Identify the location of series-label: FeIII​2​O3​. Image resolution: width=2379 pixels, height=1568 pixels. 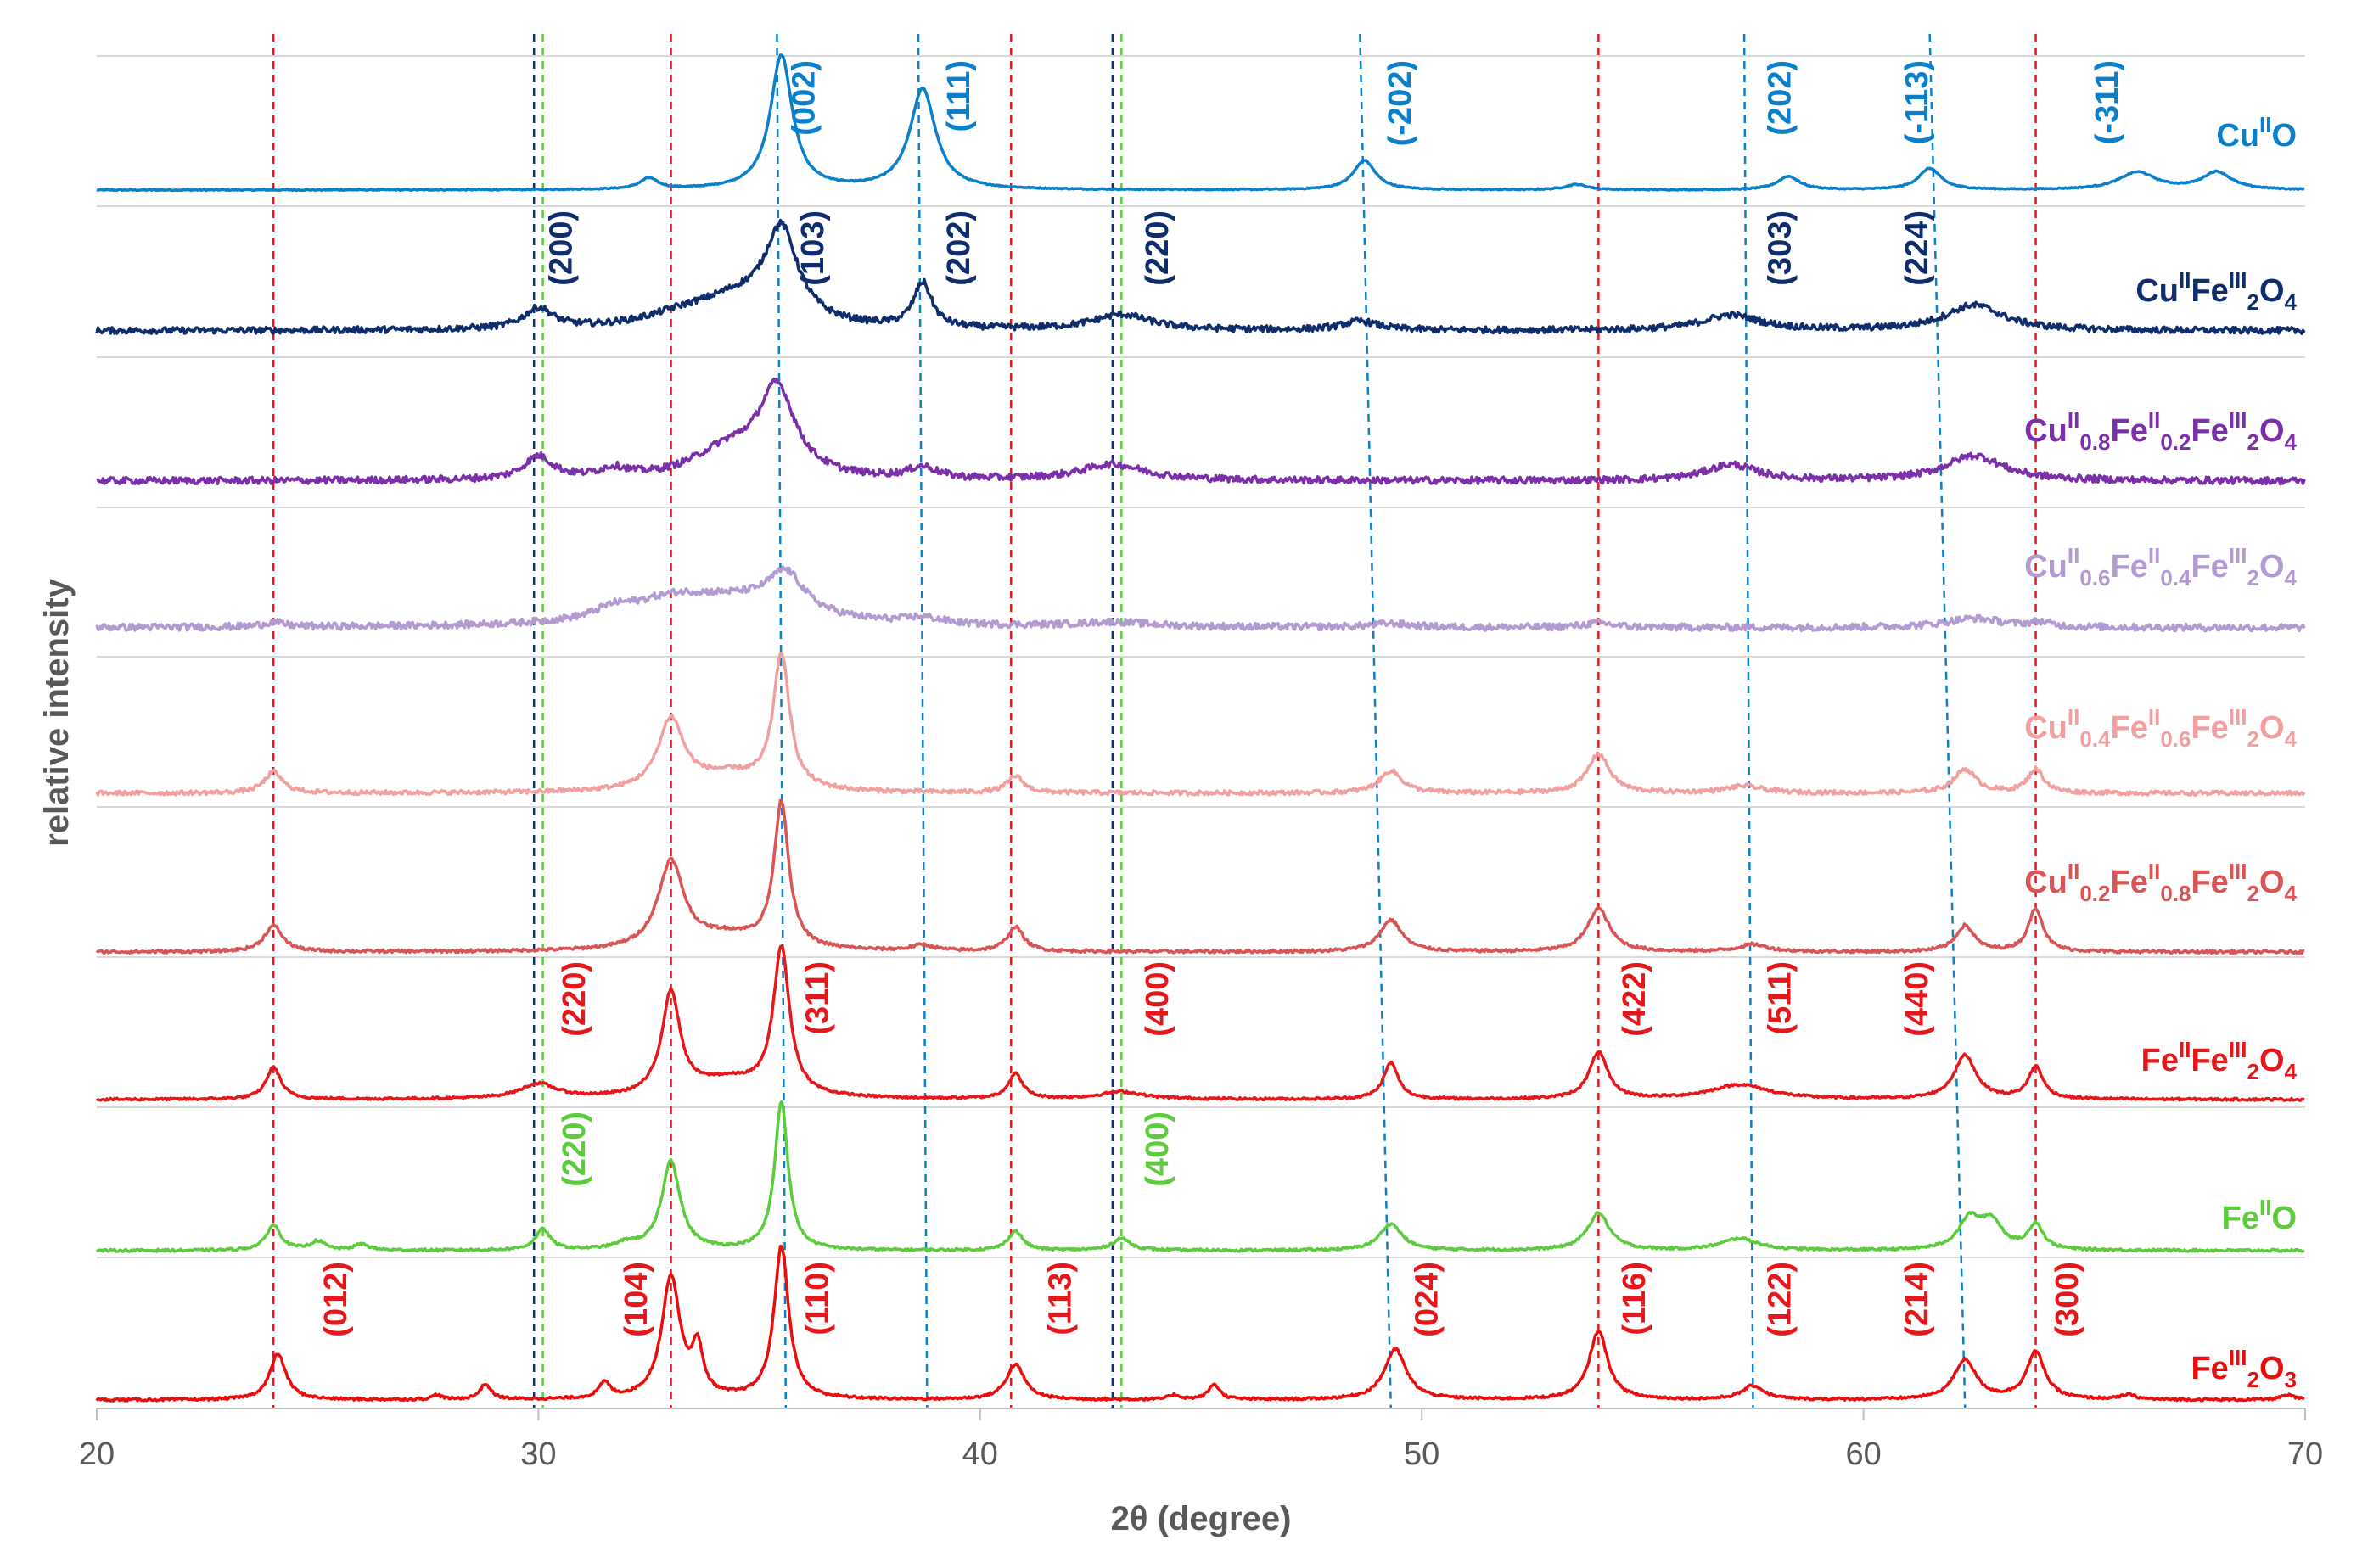
(2244, 1368).